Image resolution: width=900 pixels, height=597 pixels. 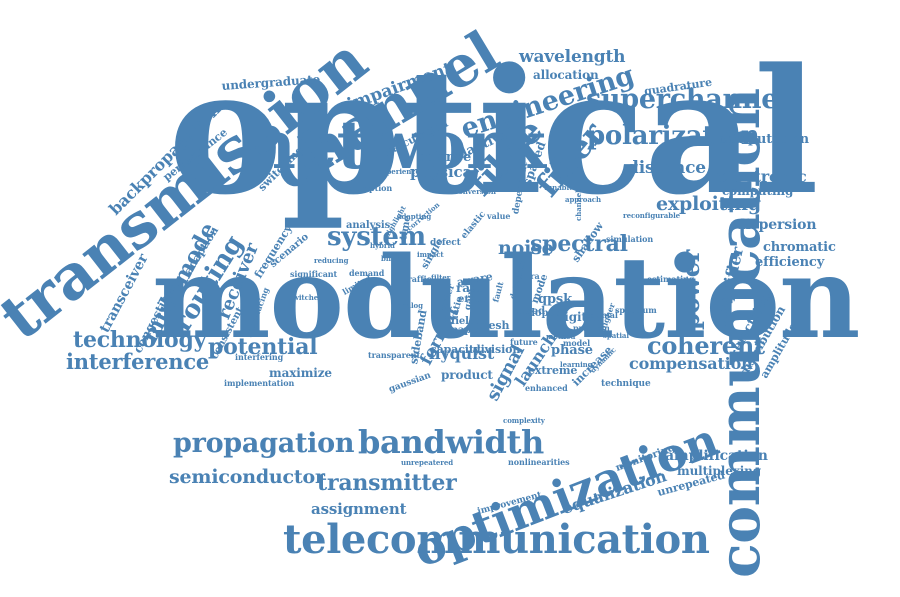 I want to click on word-defect: defect, so click(x=445, y=243).